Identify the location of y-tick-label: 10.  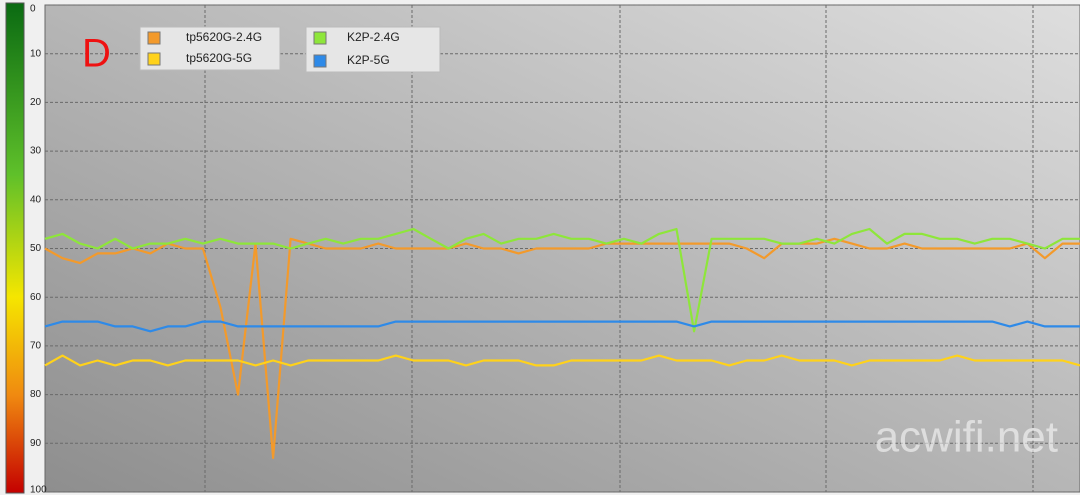
(36, 53).